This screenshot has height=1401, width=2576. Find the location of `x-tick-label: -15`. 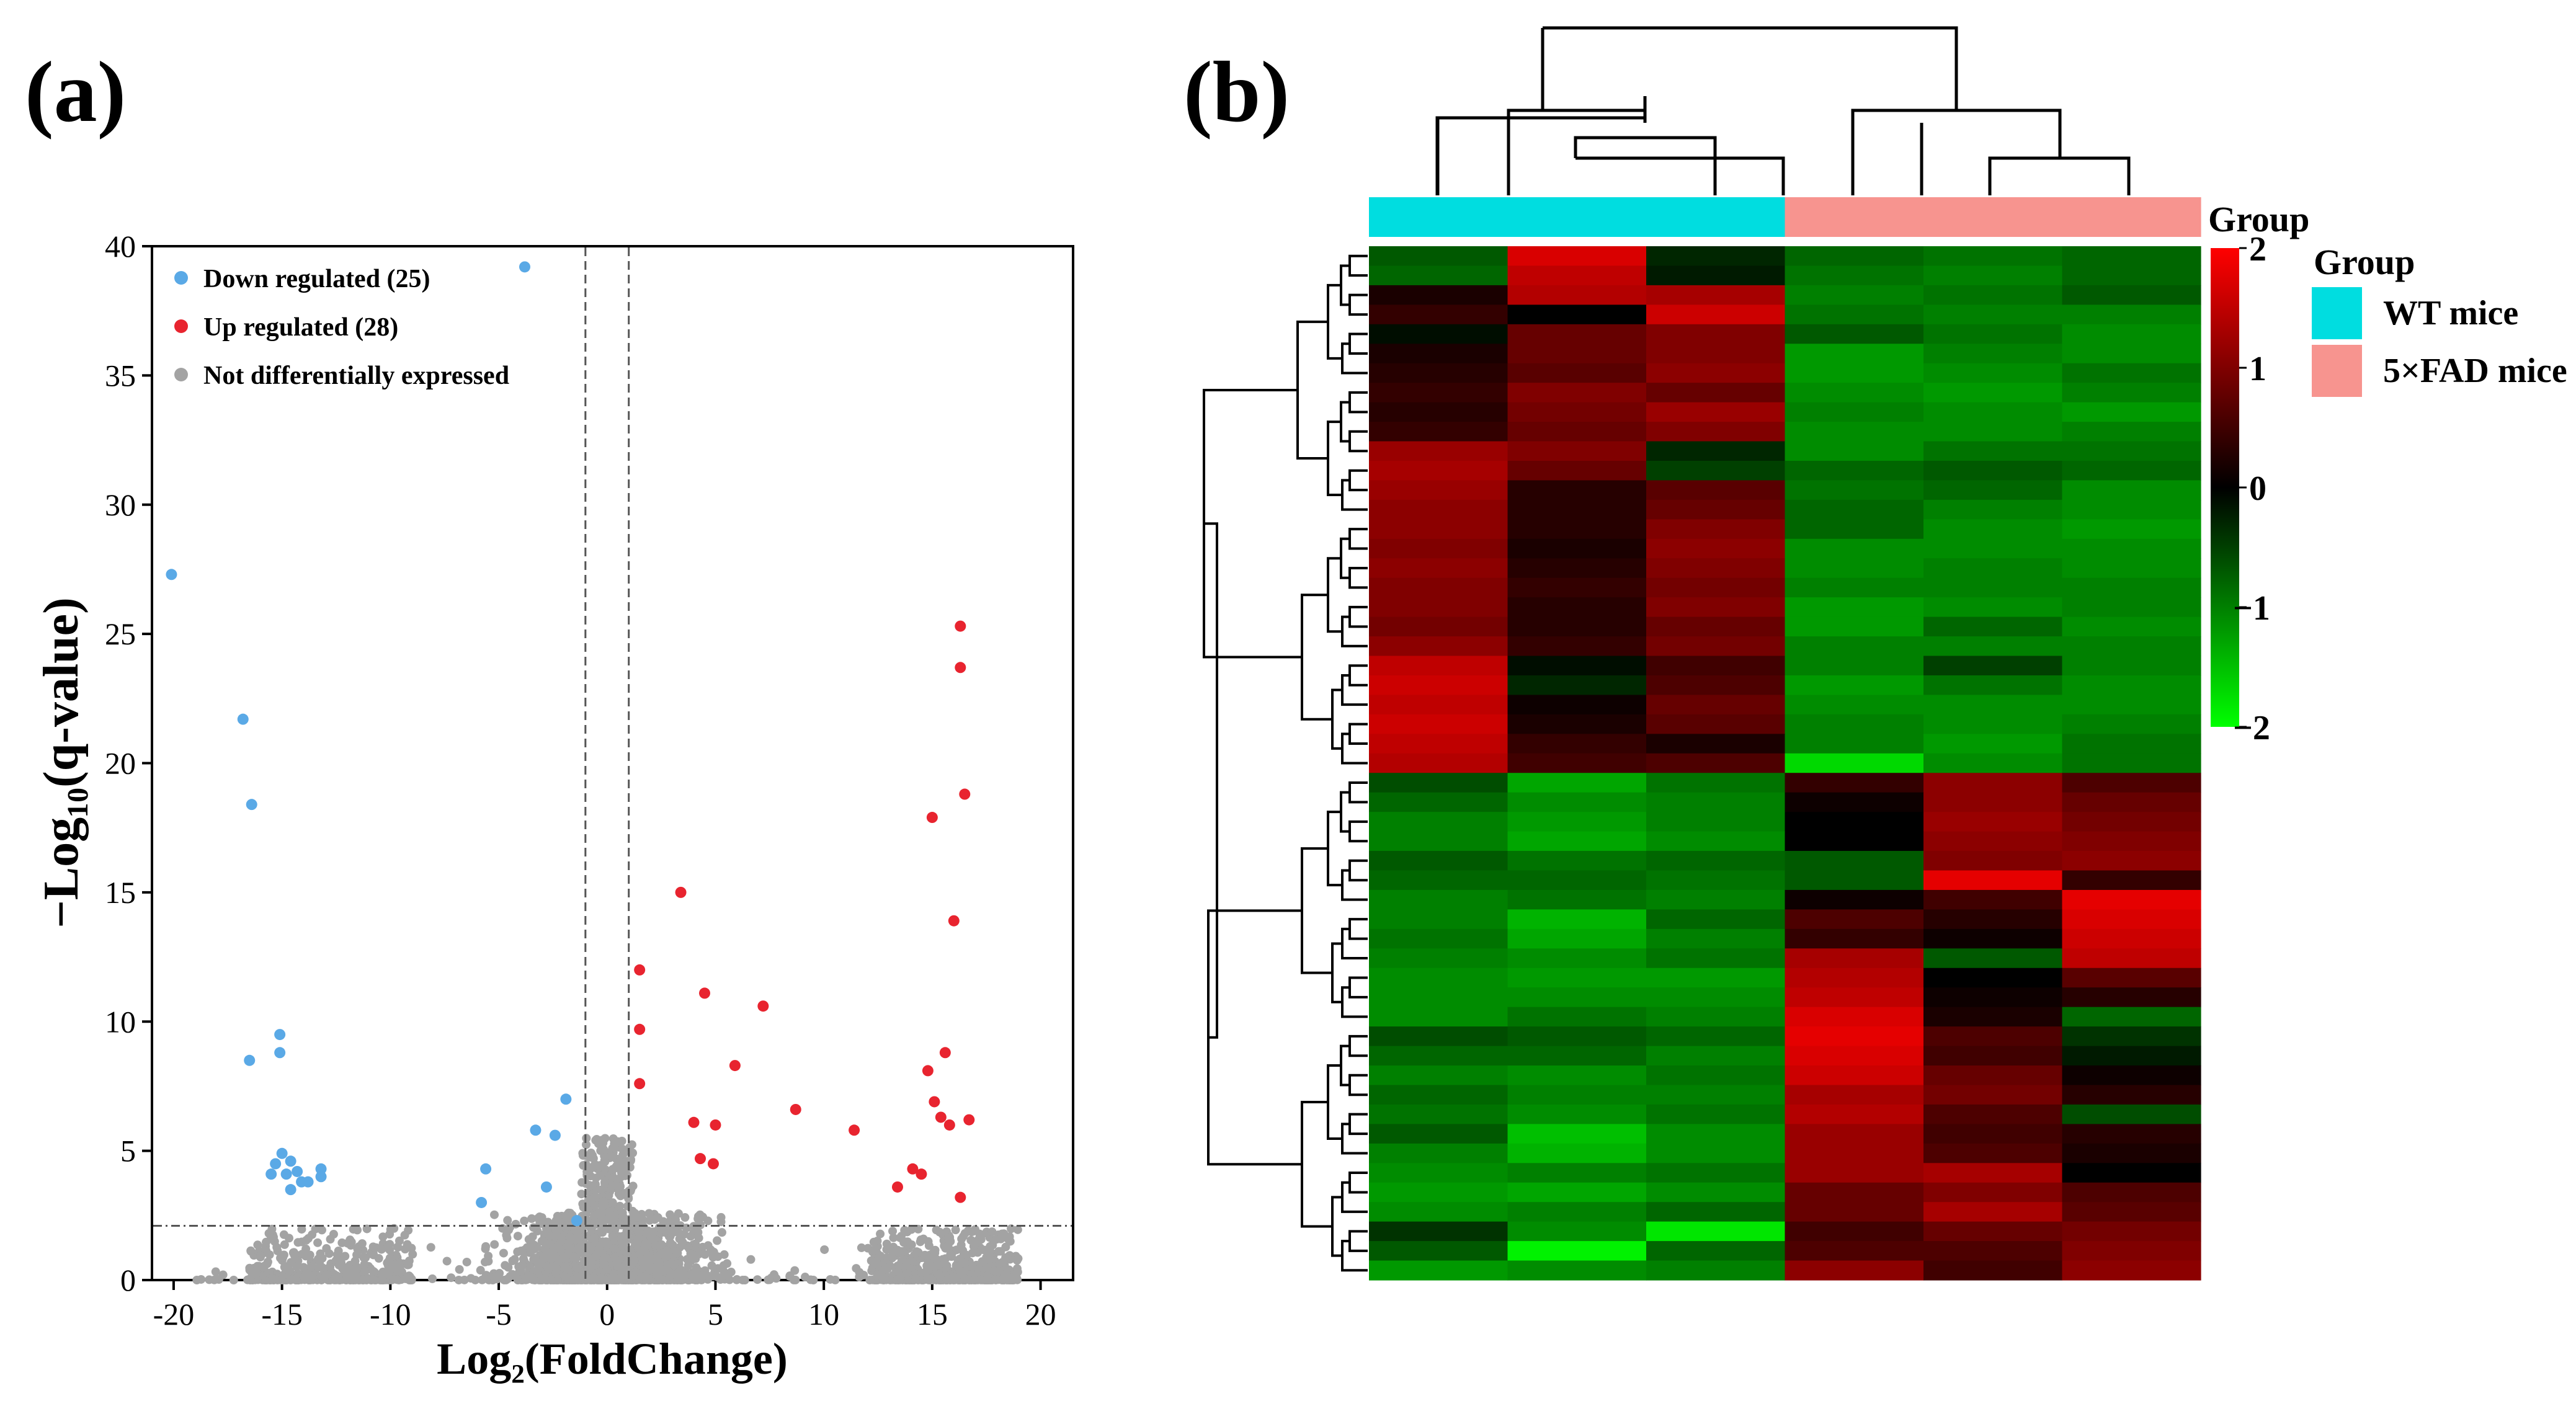

x-tick-label: -15 is located at coordinates (282, 1314).